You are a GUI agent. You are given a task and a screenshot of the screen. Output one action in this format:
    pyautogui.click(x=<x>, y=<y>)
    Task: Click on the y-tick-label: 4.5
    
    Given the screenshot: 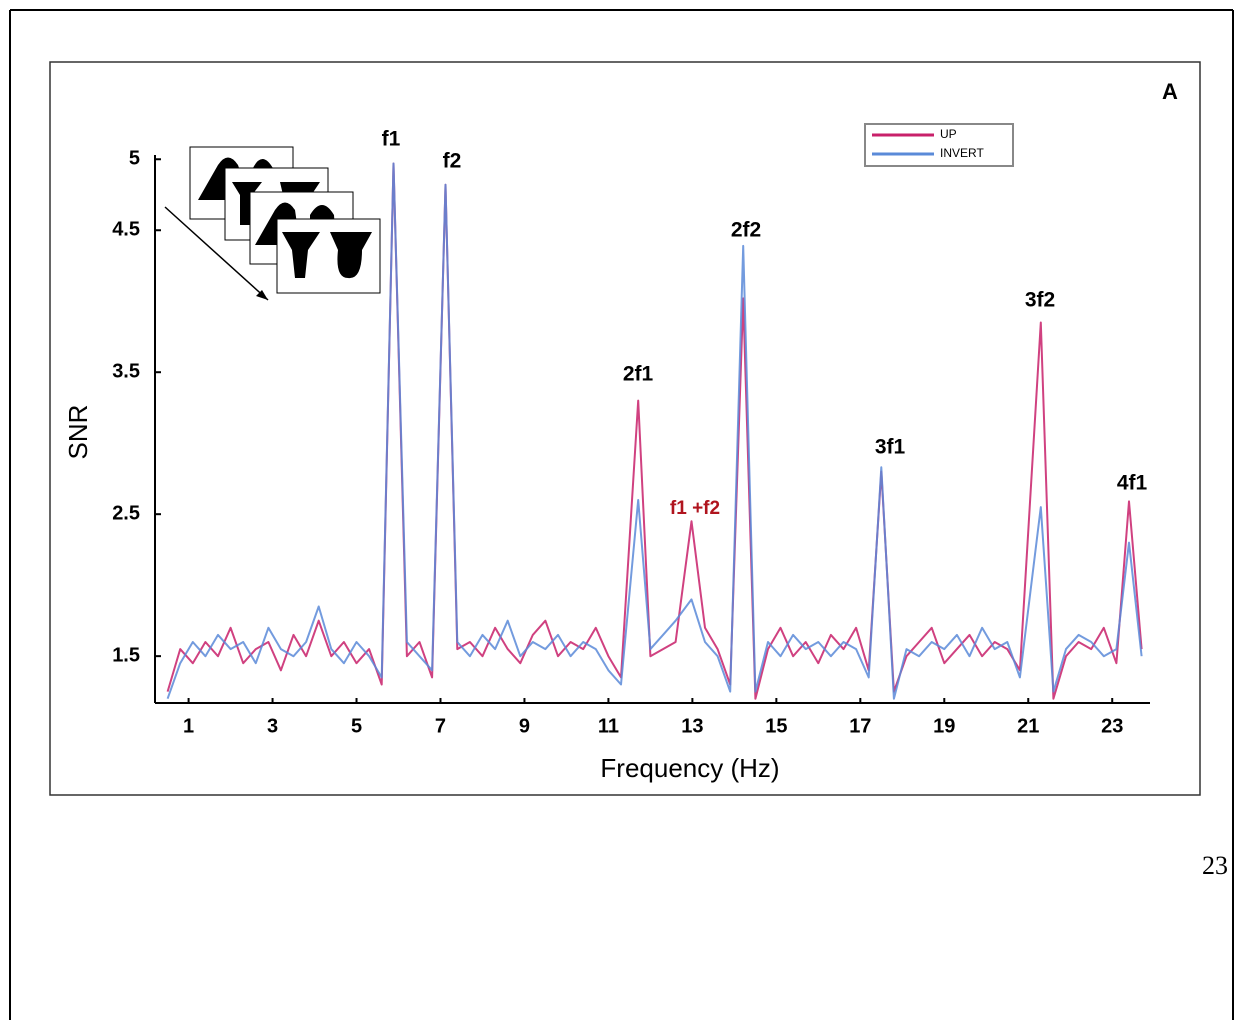 What is the action you would take?
    pyautogui.click(x=126, y=230)
    